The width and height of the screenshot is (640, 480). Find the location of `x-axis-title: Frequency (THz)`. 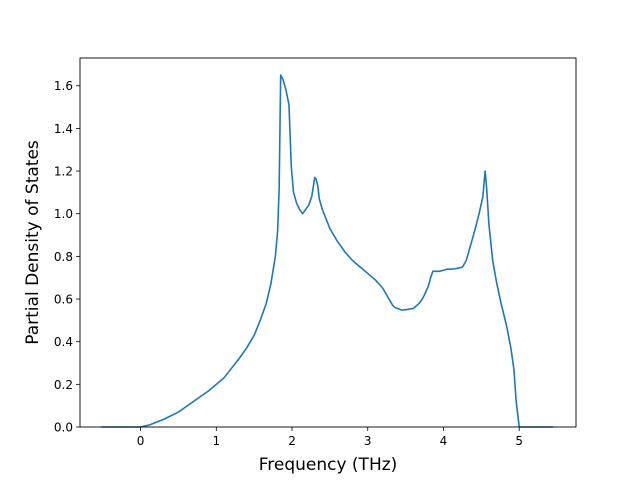

x-axis-title: Frequency (THz) is located at coordinates (328, 465).